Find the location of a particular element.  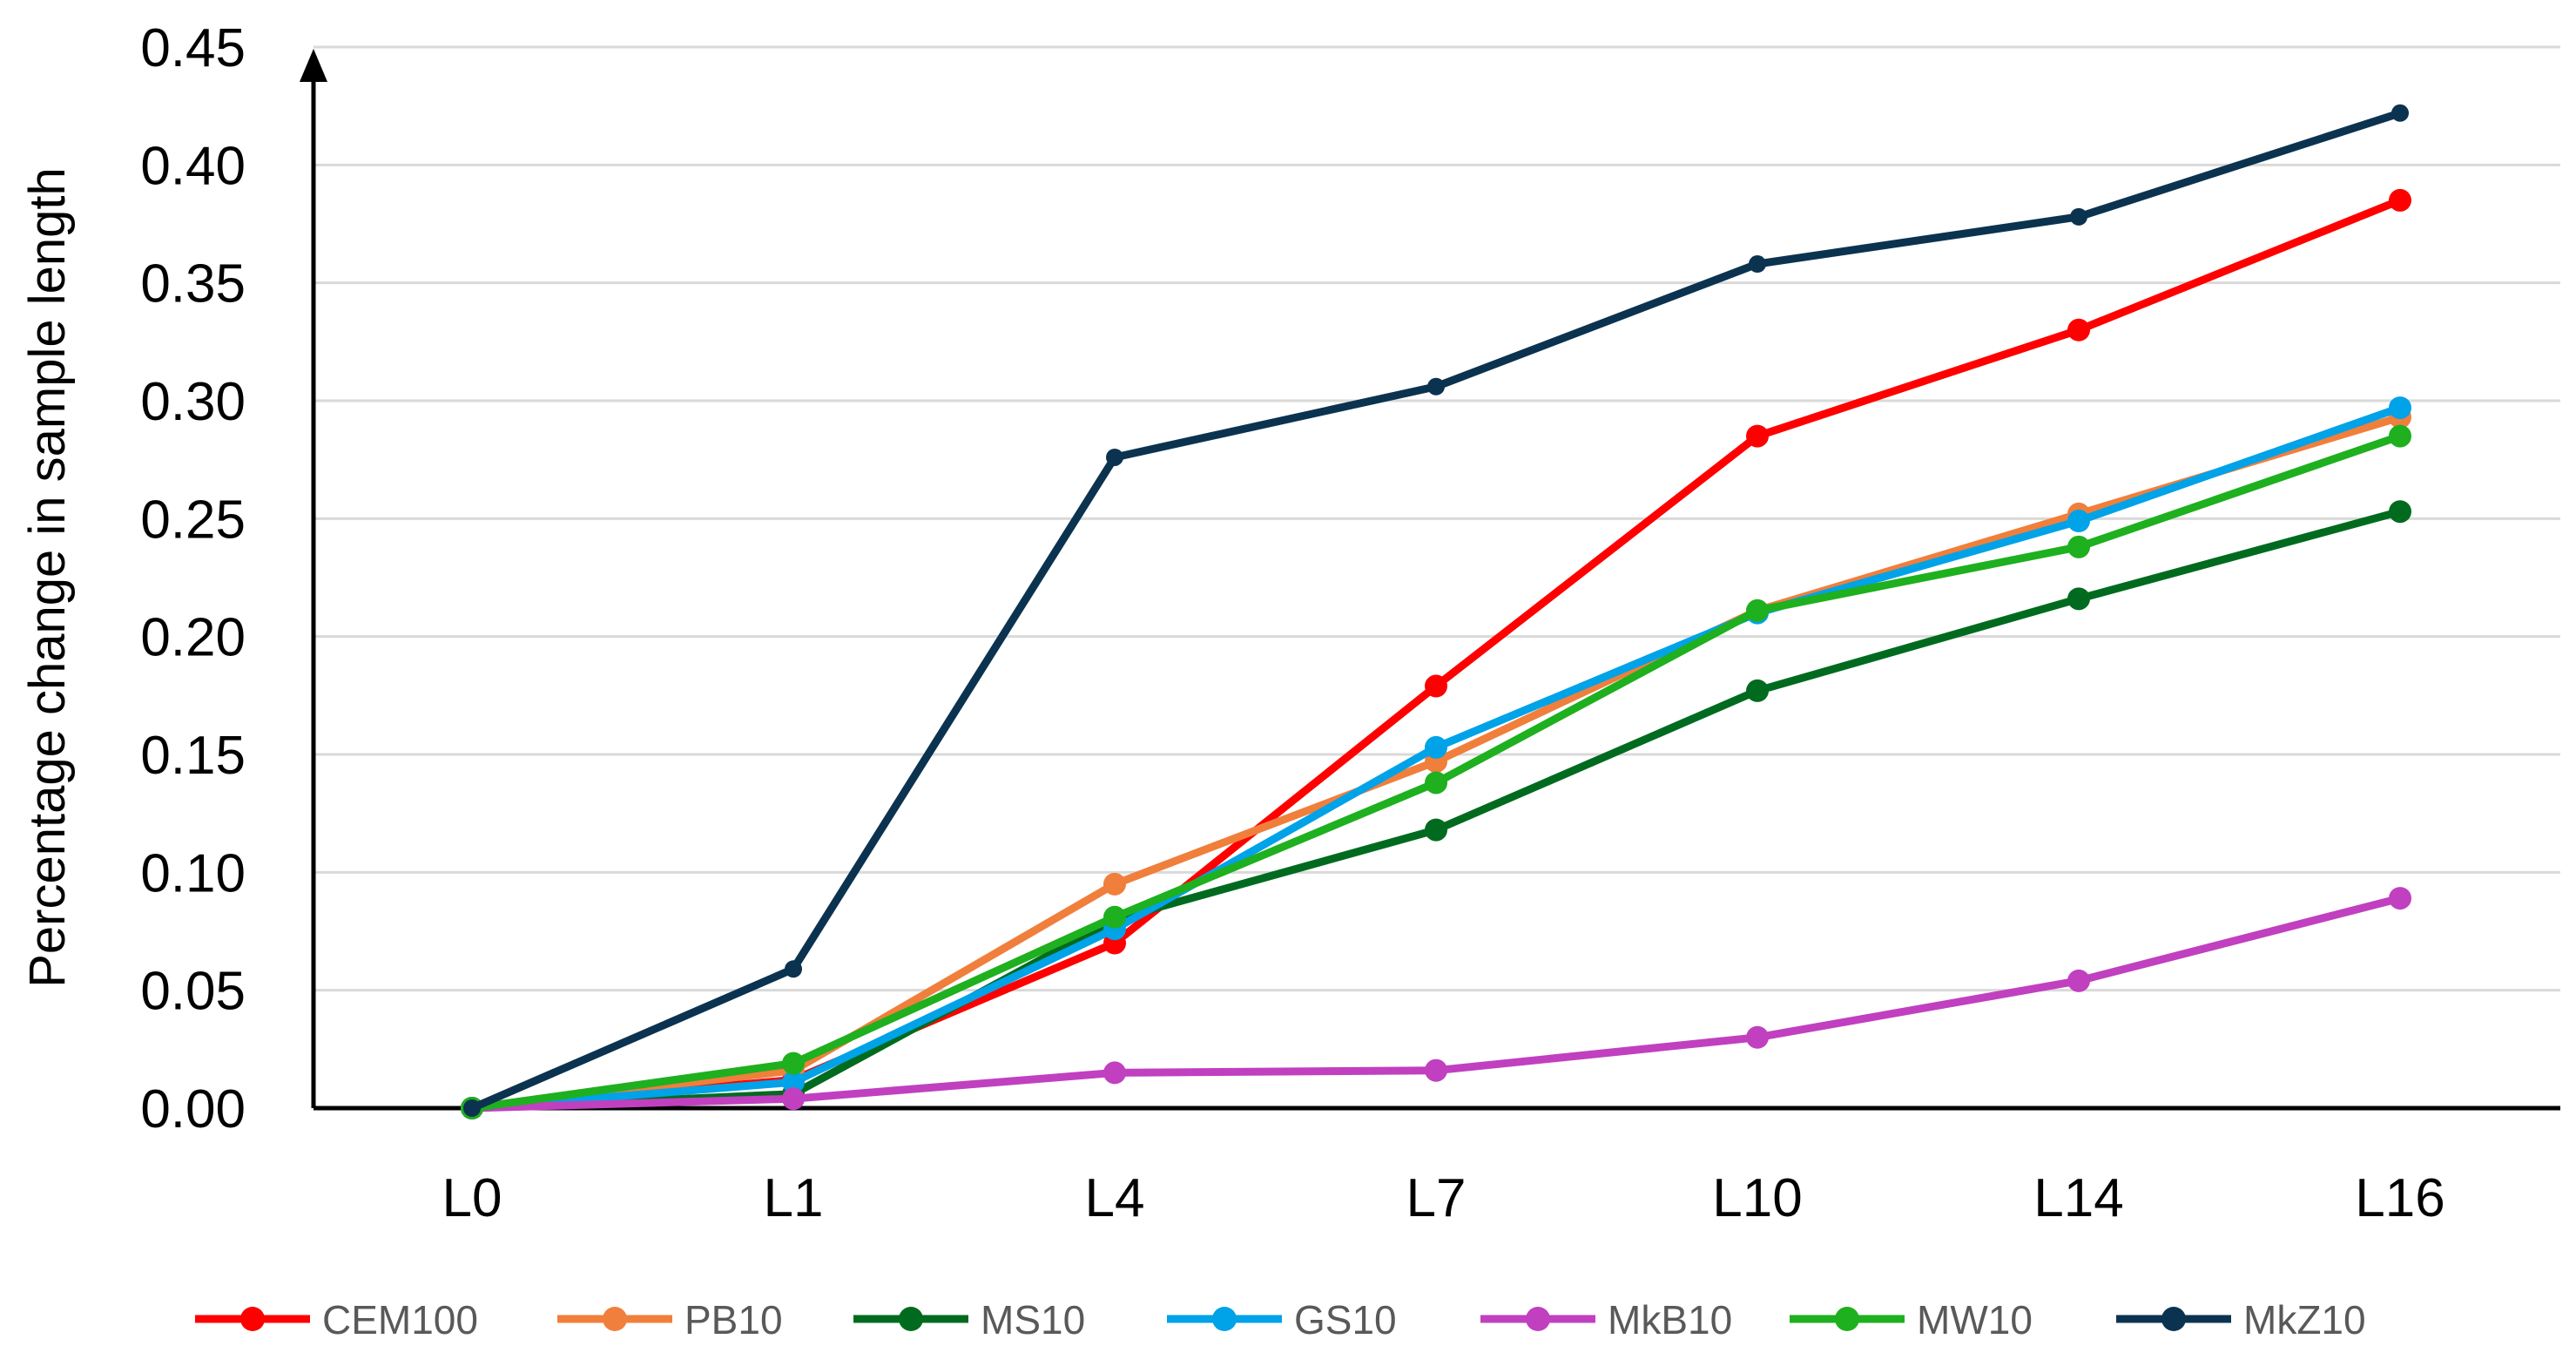

point-ms10-l7 is located at coordinates (1436, 830).